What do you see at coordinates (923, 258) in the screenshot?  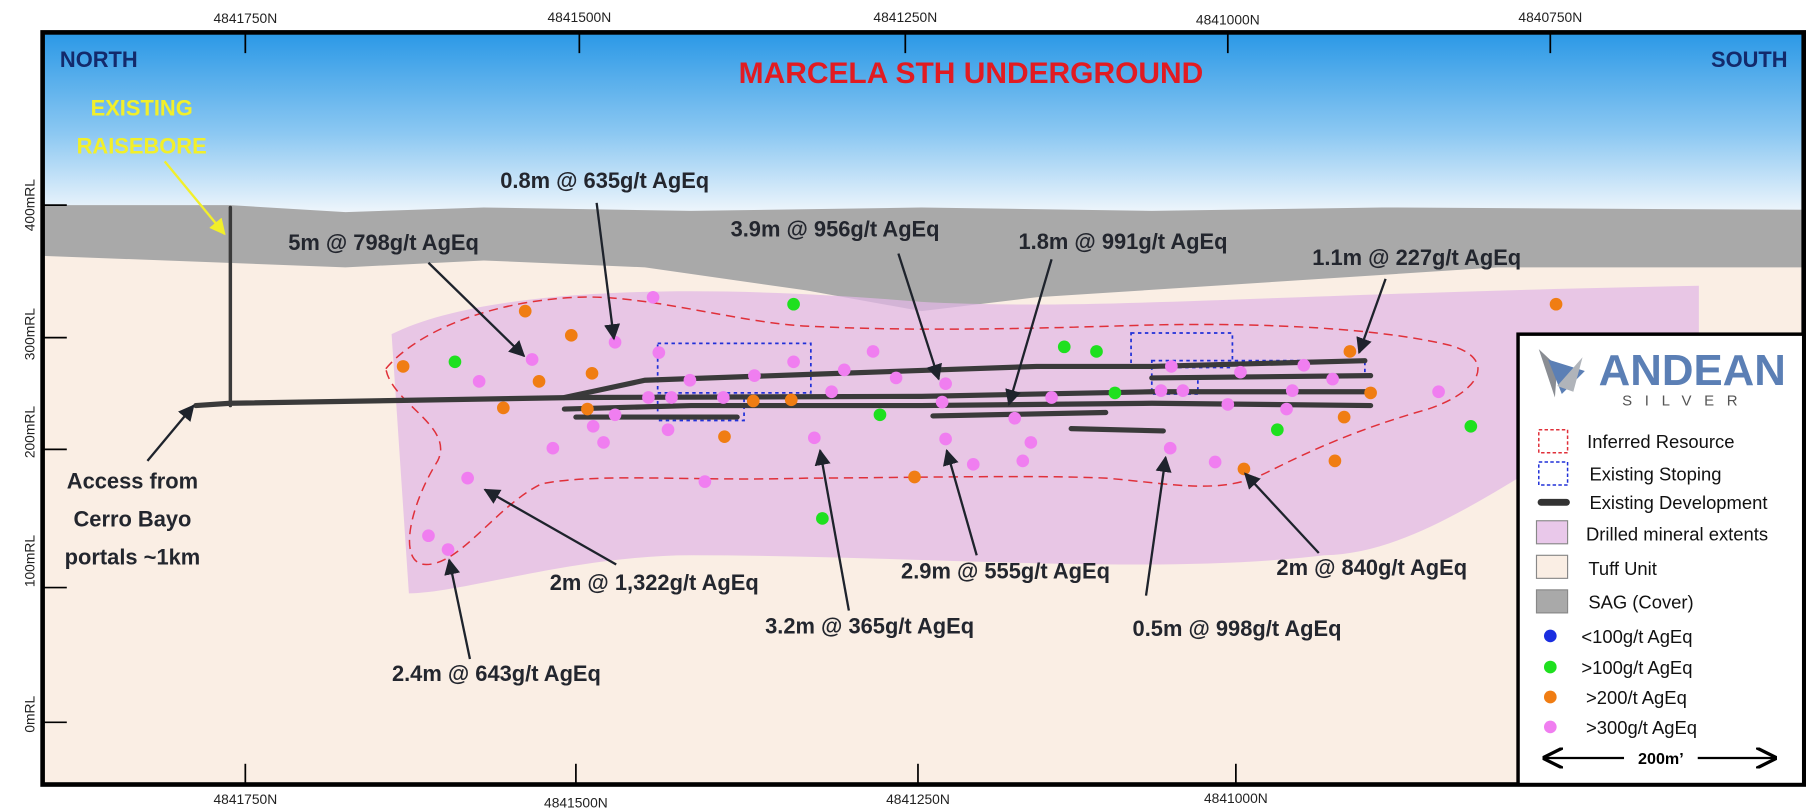 I see `sag-cover` at bounding box center [923, 258].